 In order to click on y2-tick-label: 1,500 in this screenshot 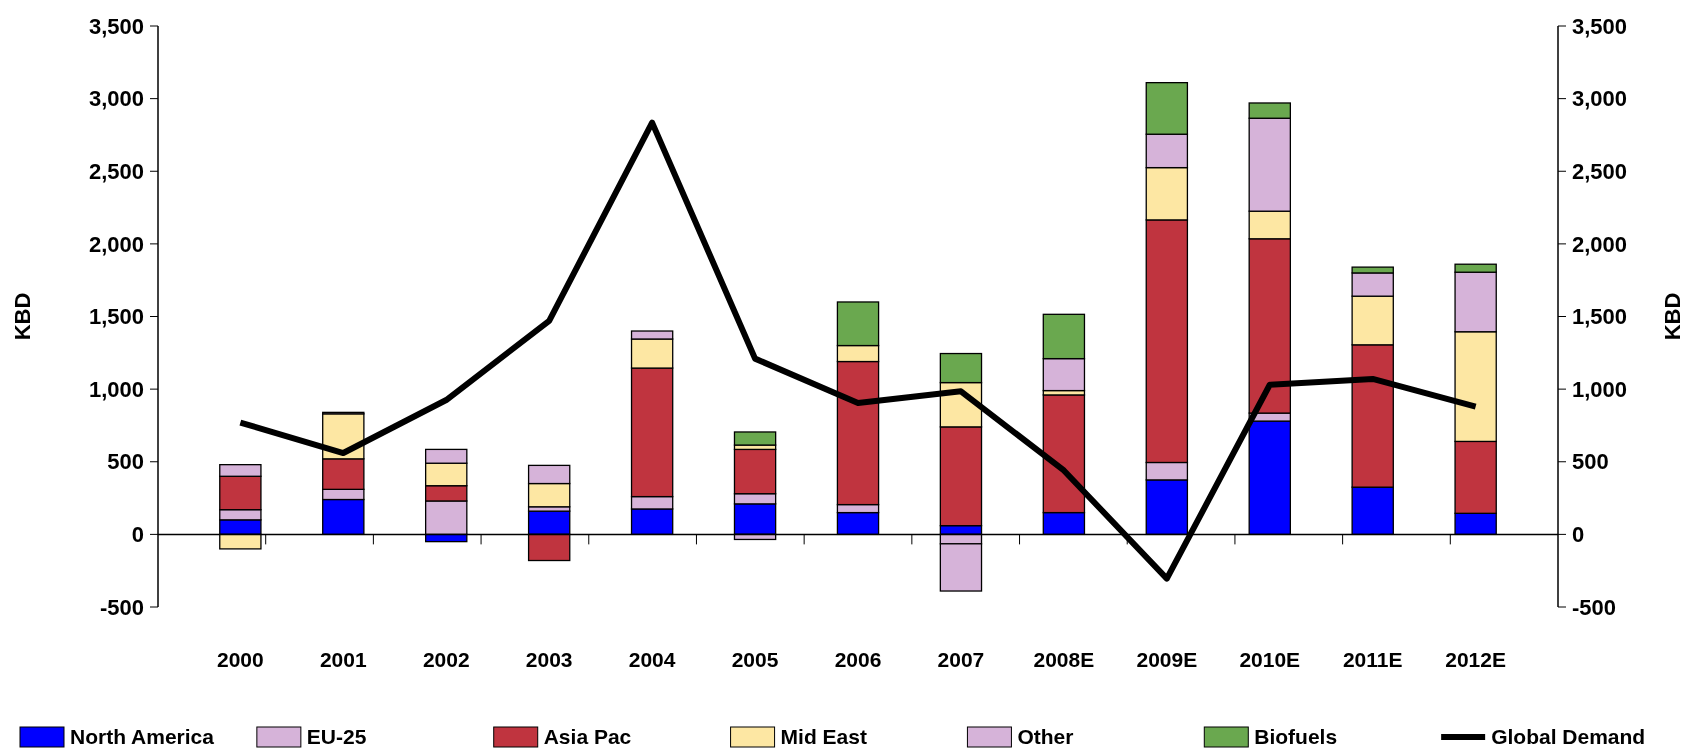, I will do `click(1600, 317)`.